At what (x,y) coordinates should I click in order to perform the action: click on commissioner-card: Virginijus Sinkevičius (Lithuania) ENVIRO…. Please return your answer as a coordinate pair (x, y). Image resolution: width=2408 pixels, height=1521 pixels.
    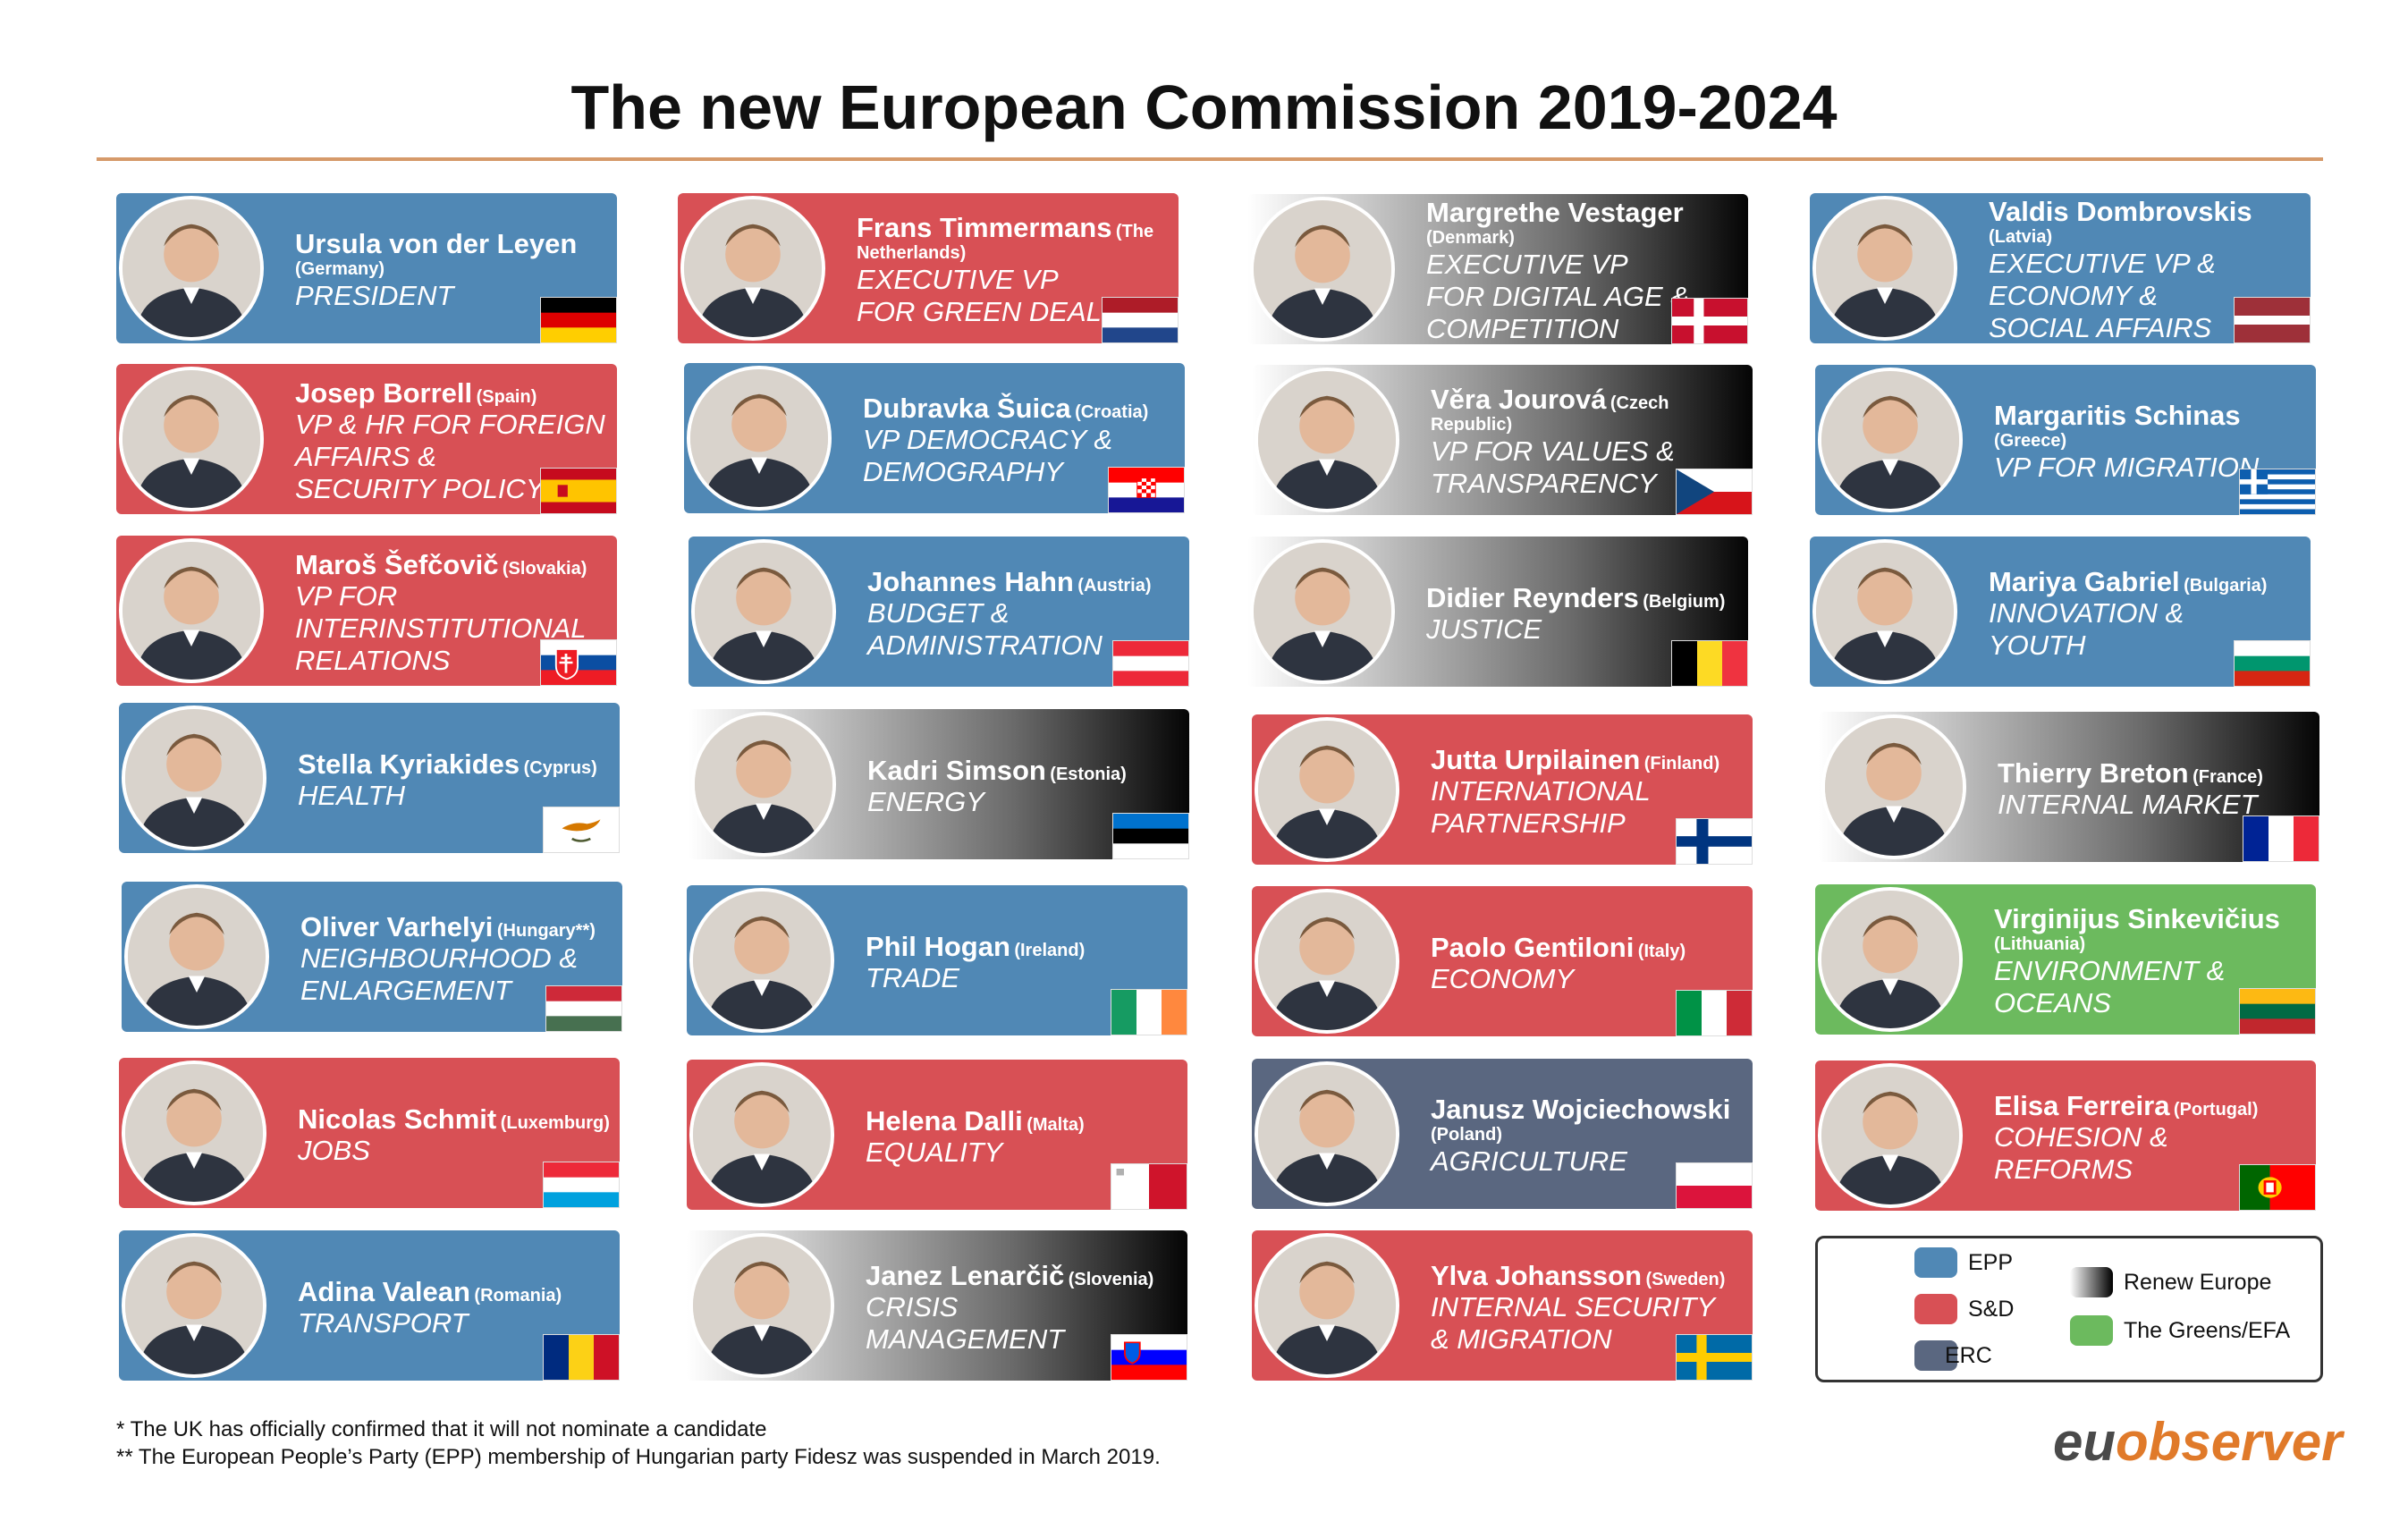
    Looking at the image, I should click on (2065, 959).